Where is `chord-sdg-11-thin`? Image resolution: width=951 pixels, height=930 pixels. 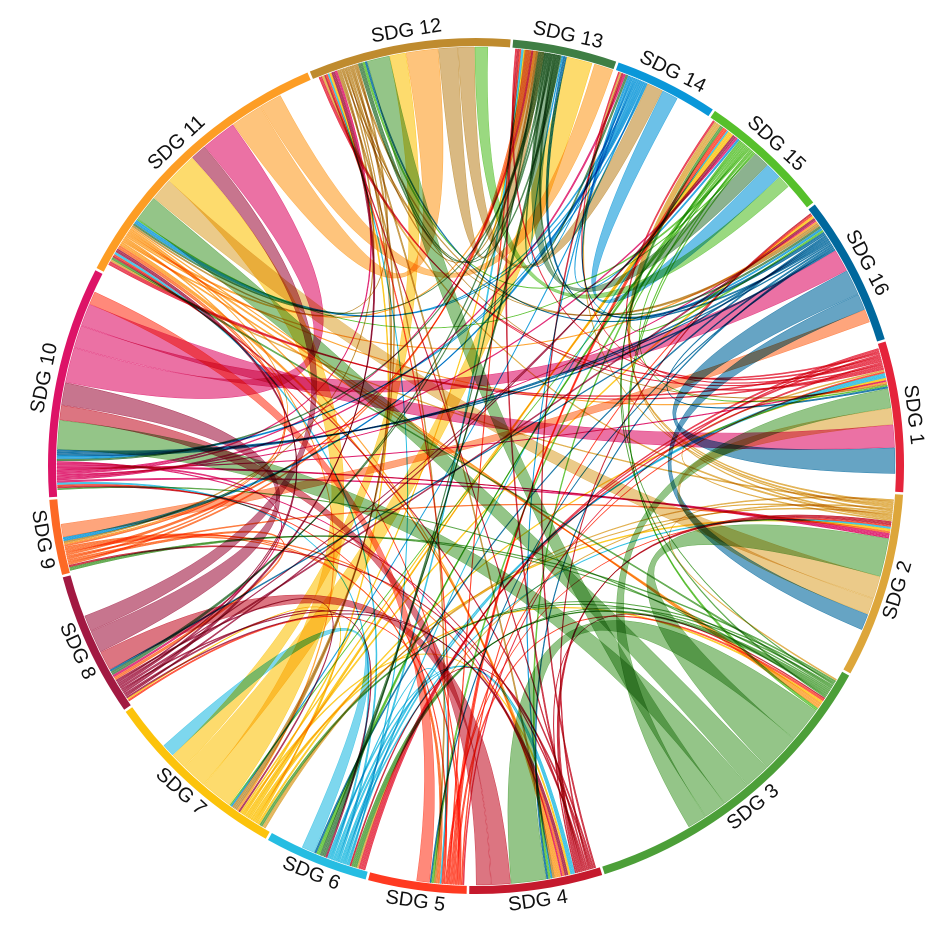
chord-sdg-11-thin is located at coordinates (176, 387).